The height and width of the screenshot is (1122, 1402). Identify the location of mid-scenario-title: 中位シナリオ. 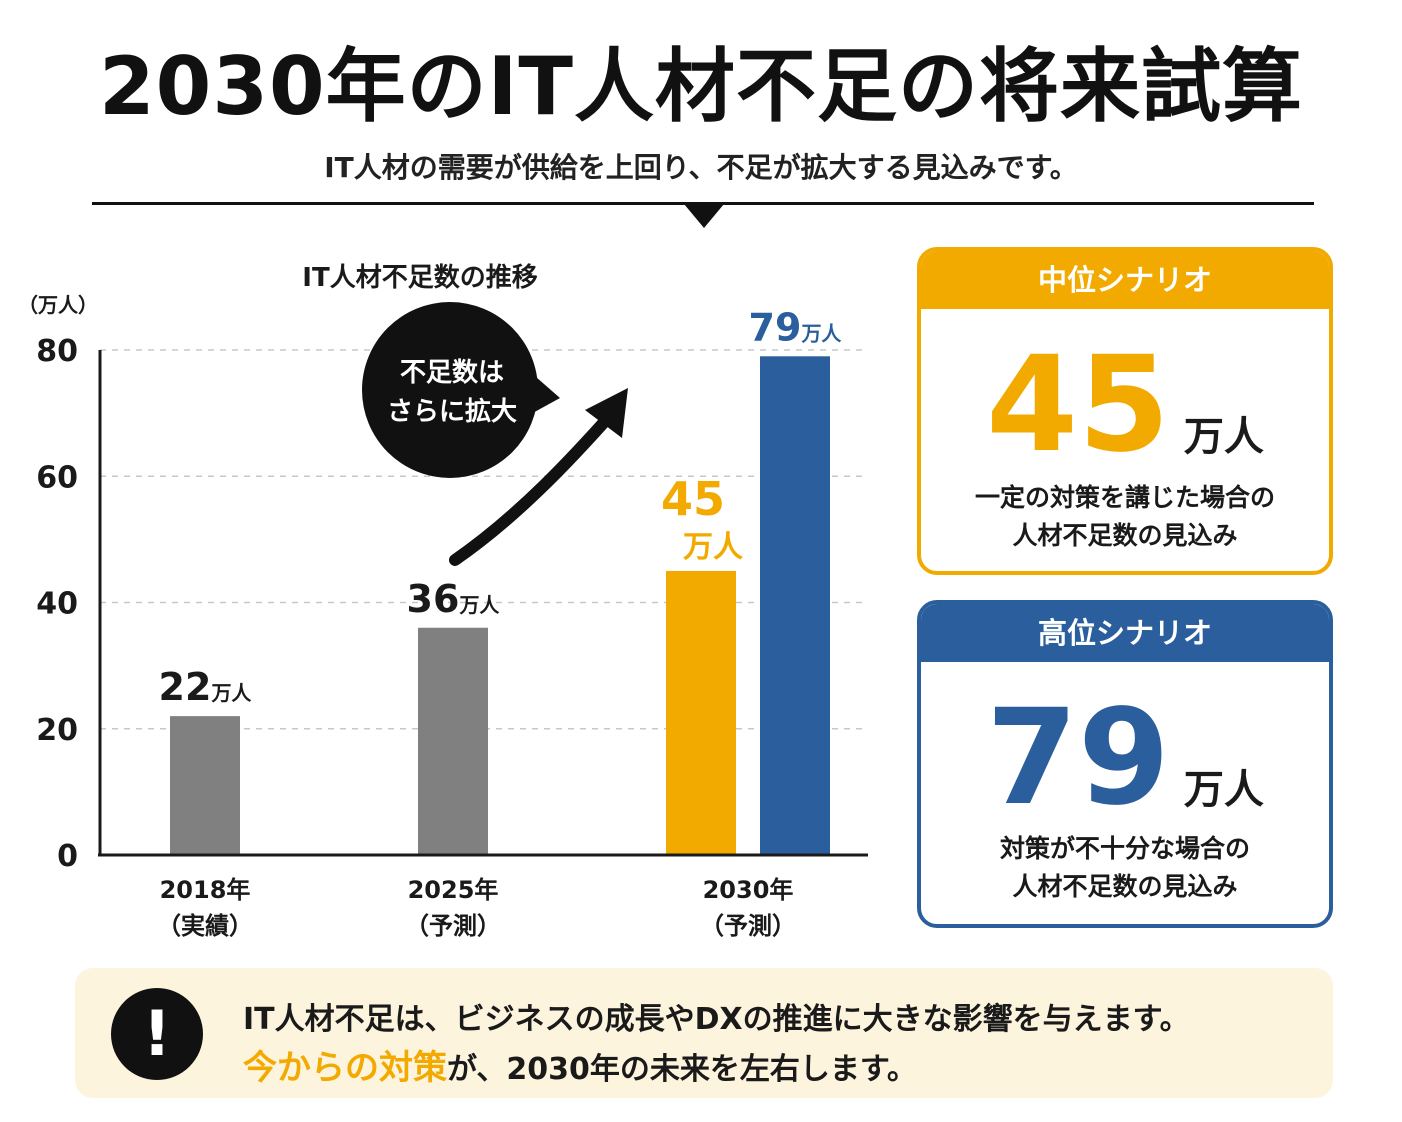
(1125, 280).